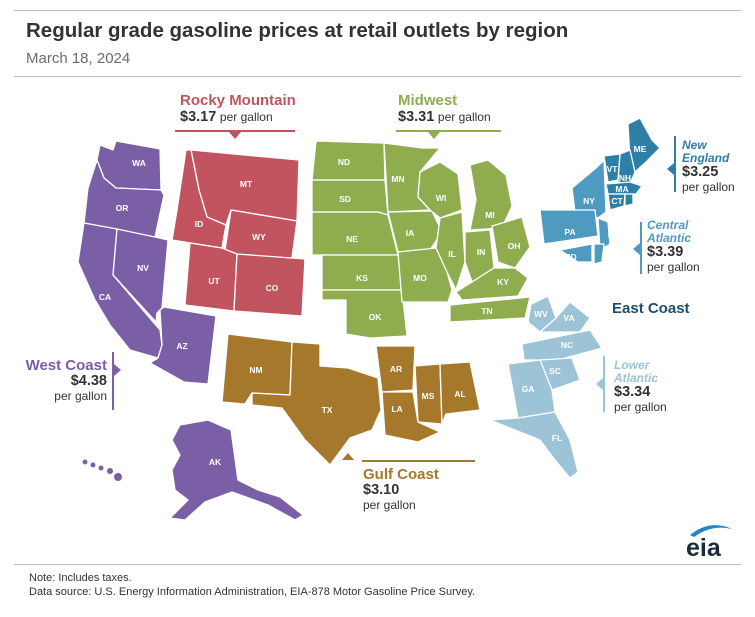 This screenshot has width=755, height=617. What do you see at coordinates (569, 257) in the screenshot?
I see `state-label-md: MD` at bounding box center [569, 257].